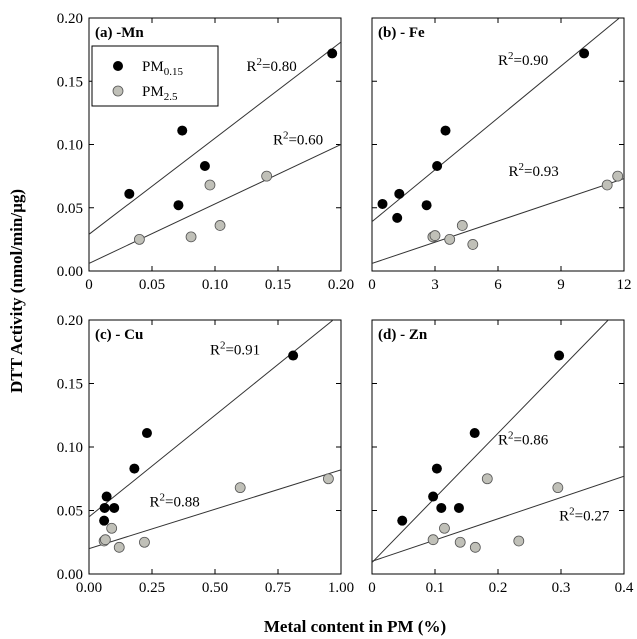  I want to click on panel-title: (b) - Fe, so click(401, 33).